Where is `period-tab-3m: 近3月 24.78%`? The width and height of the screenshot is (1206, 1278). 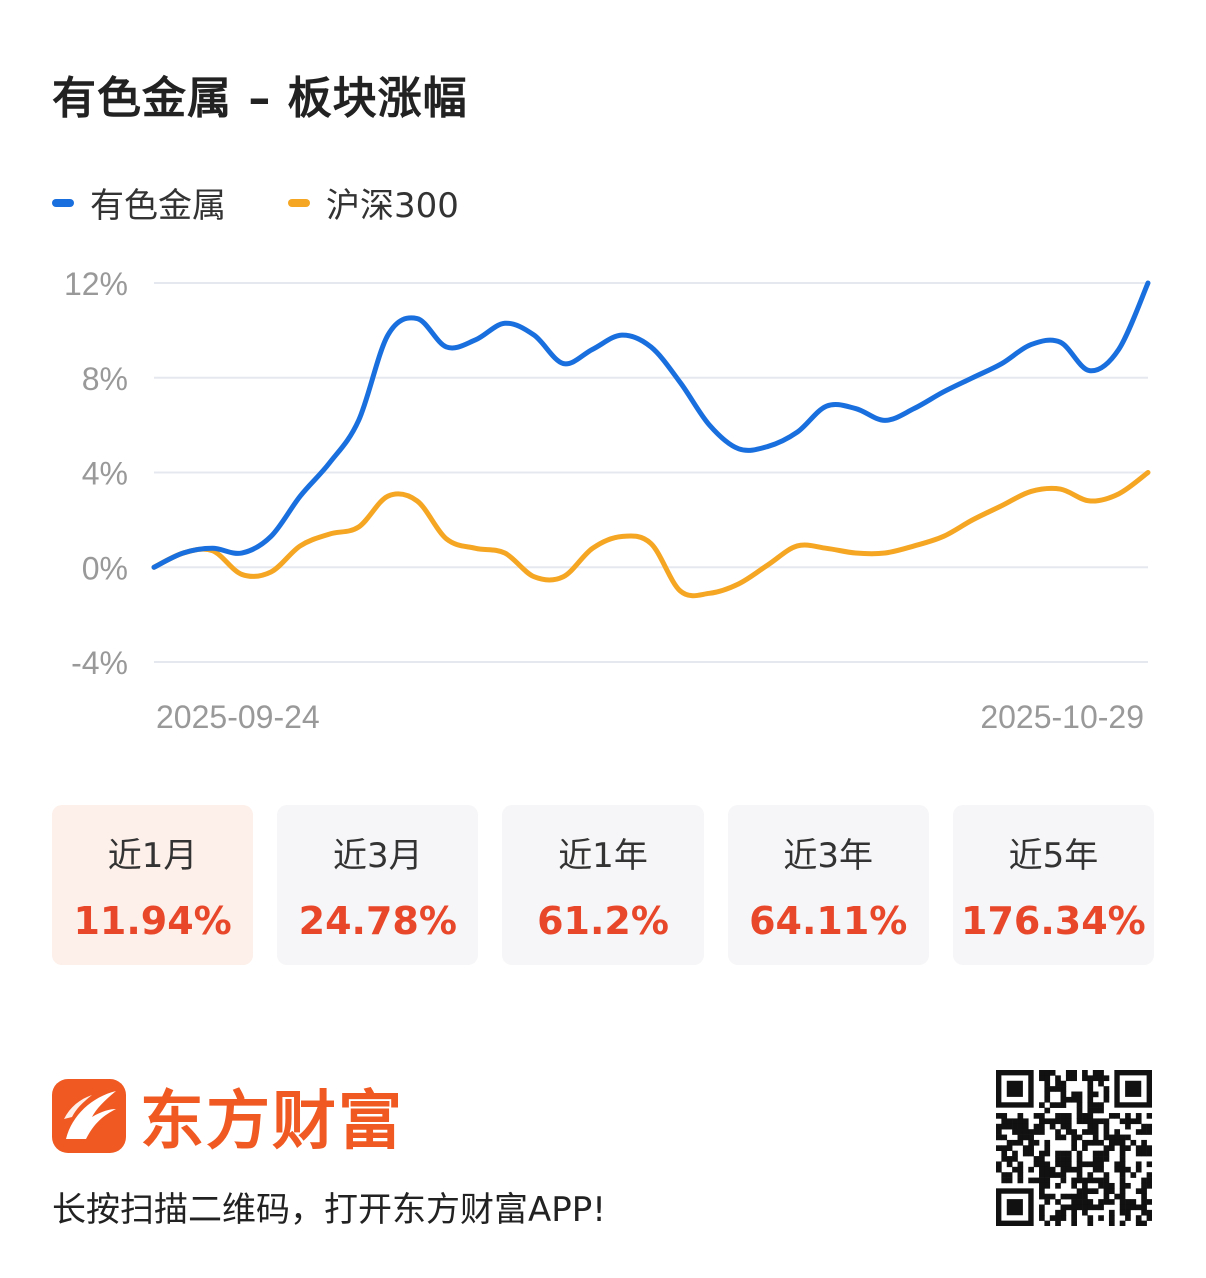 period-tab-3m: 近3月 24.78% is located at coordinates (378, 885).